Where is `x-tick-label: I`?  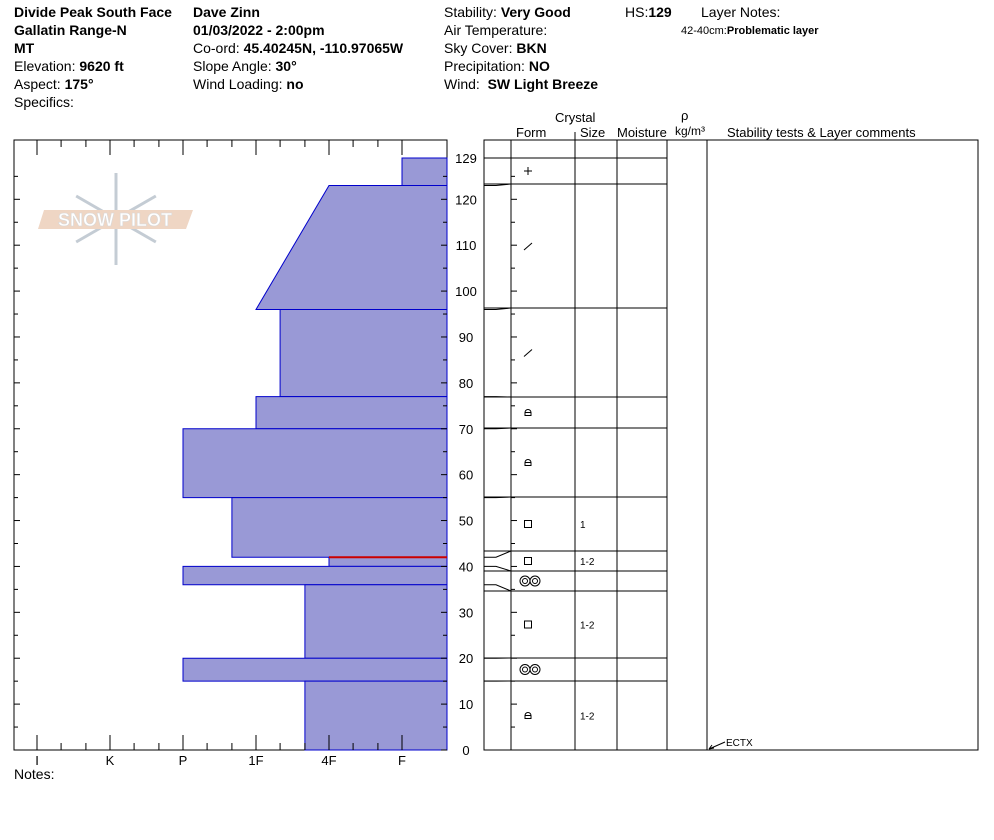
x-tick-label: I is located at coordinates (37, 760).